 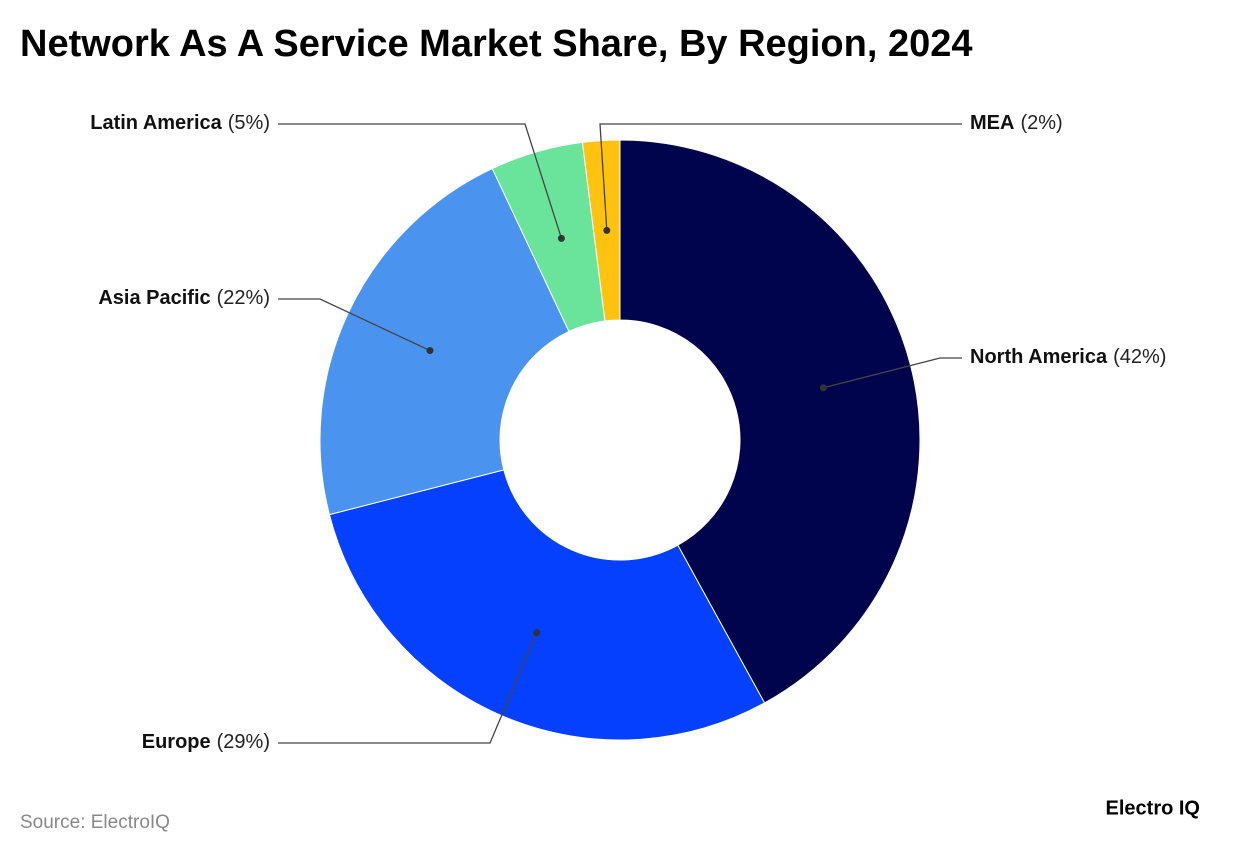 I want to click on category-name: Europe, so click(x=176, y=742).